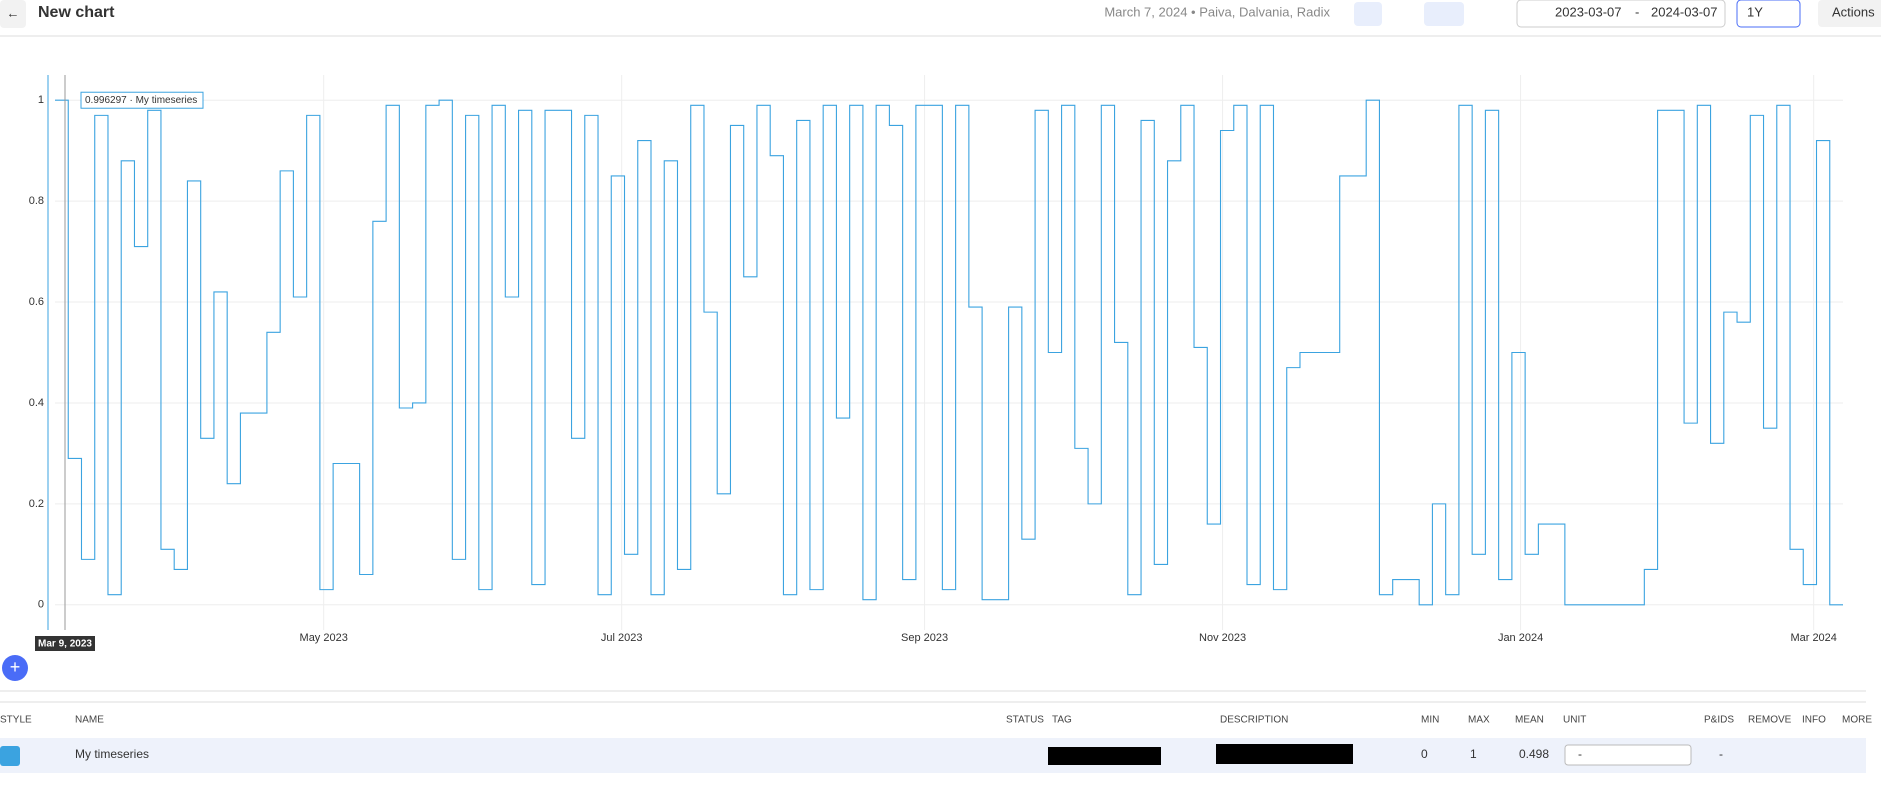 This screenshot has width=1881, height=791. I want to click on column-header: NAME, so click(89, 720).